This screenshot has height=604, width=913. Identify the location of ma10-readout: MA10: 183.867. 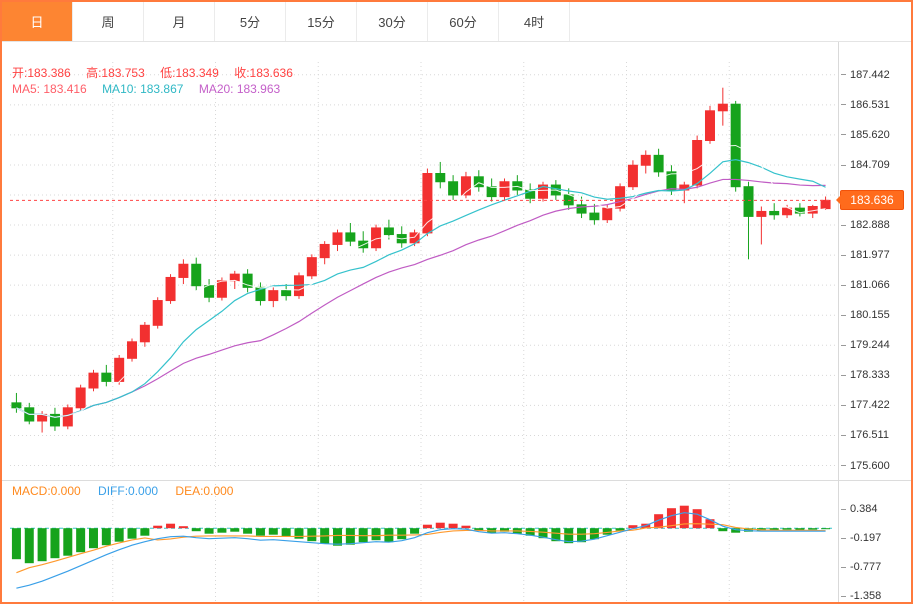
(143, 89).